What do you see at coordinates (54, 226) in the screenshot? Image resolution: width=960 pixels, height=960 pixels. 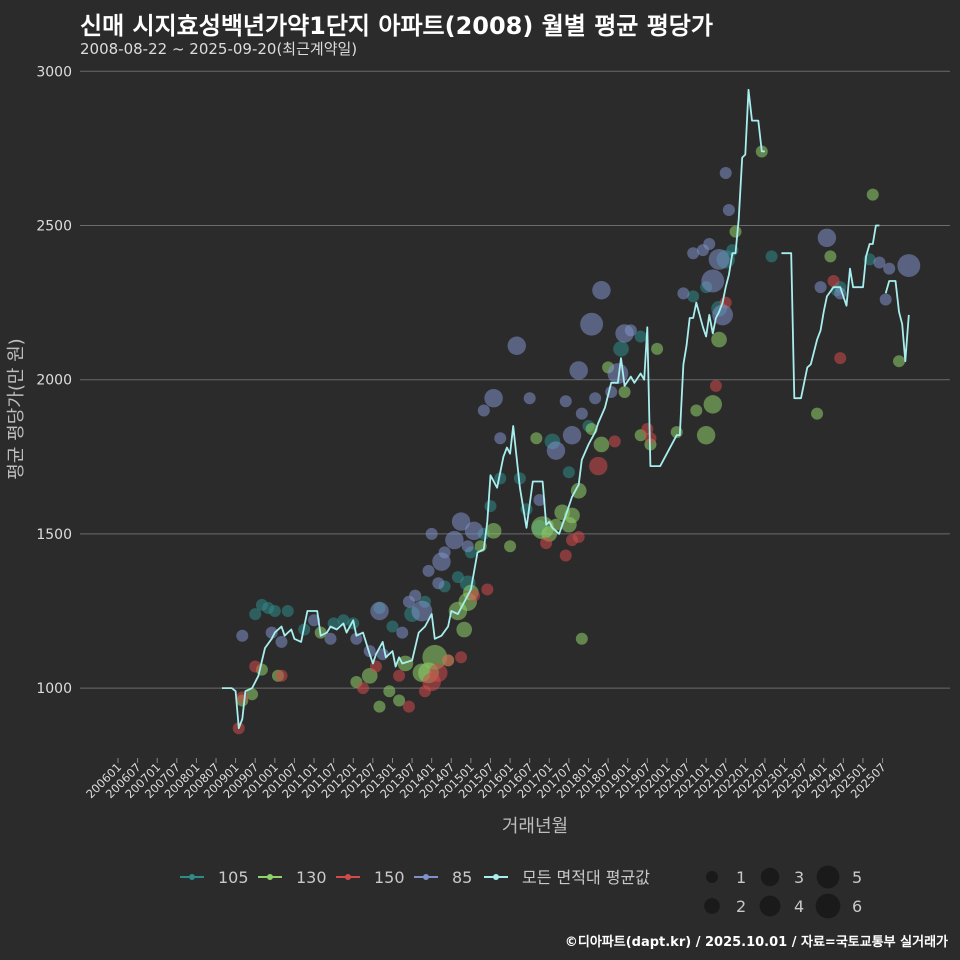 I see `y-tick-label: 2500` at bounding box center [54, 226].